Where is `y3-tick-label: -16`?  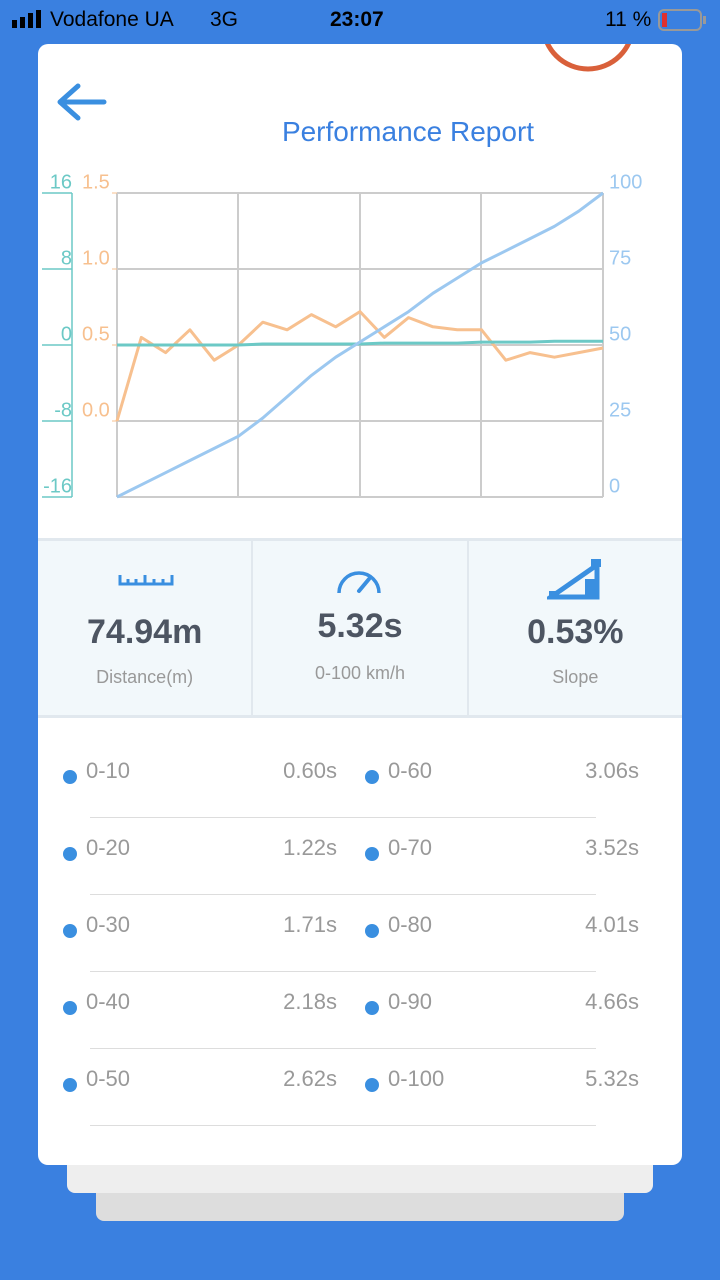 y3-tick-label: -16 is located at coordinates (57, 486).